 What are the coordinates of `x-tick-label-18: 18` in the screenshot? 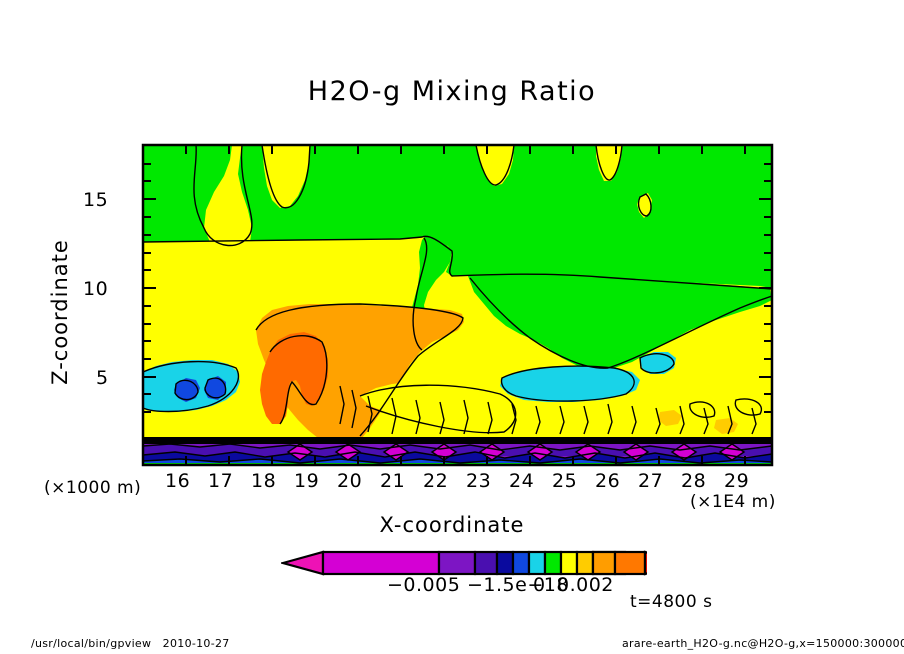 It's located at (264, 481).